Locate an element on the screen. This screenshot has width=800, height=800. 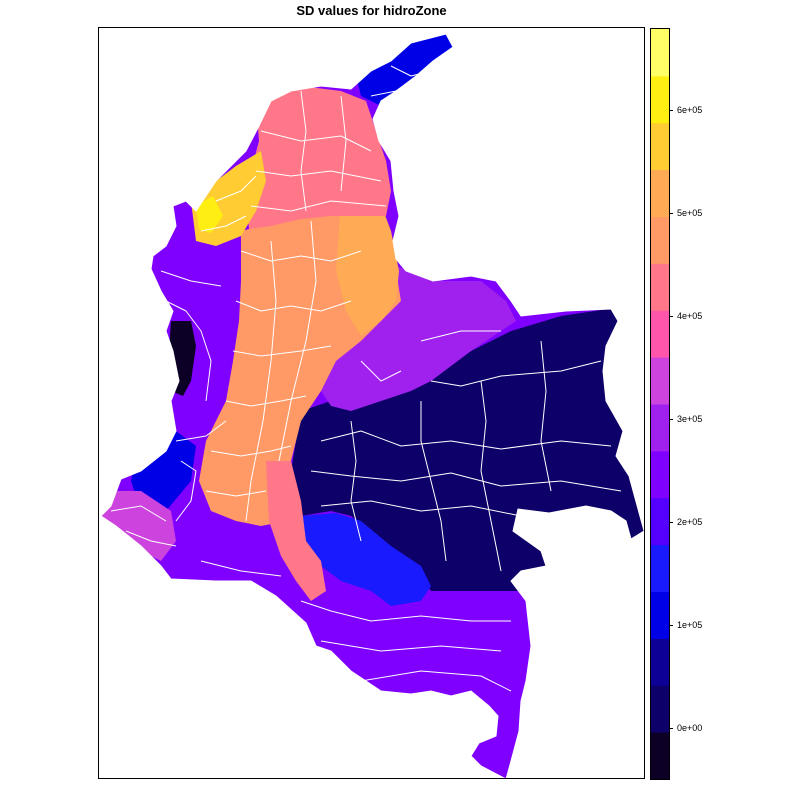
legend-tick-label: 1e+05 is located at coordinates (690, 625).